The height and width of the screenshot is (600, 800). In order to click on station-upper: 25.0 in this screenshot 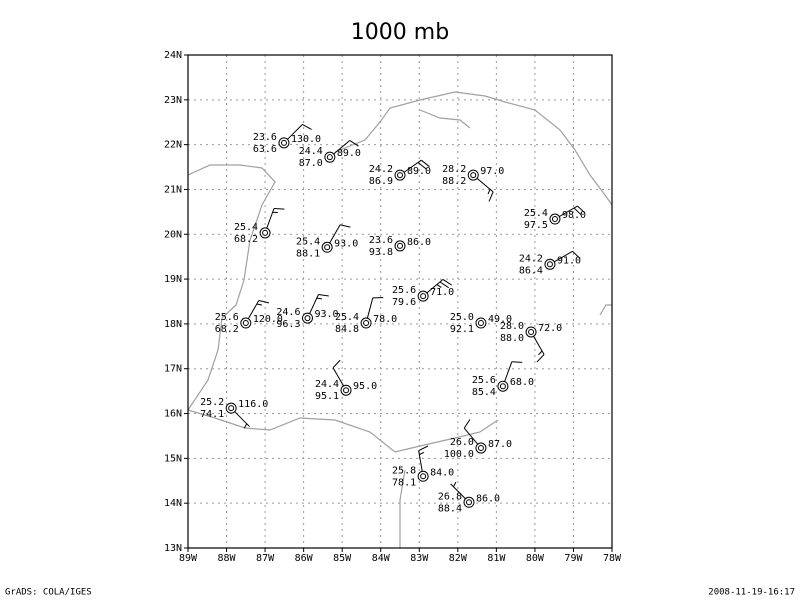, I will do `click(462, 317)`.